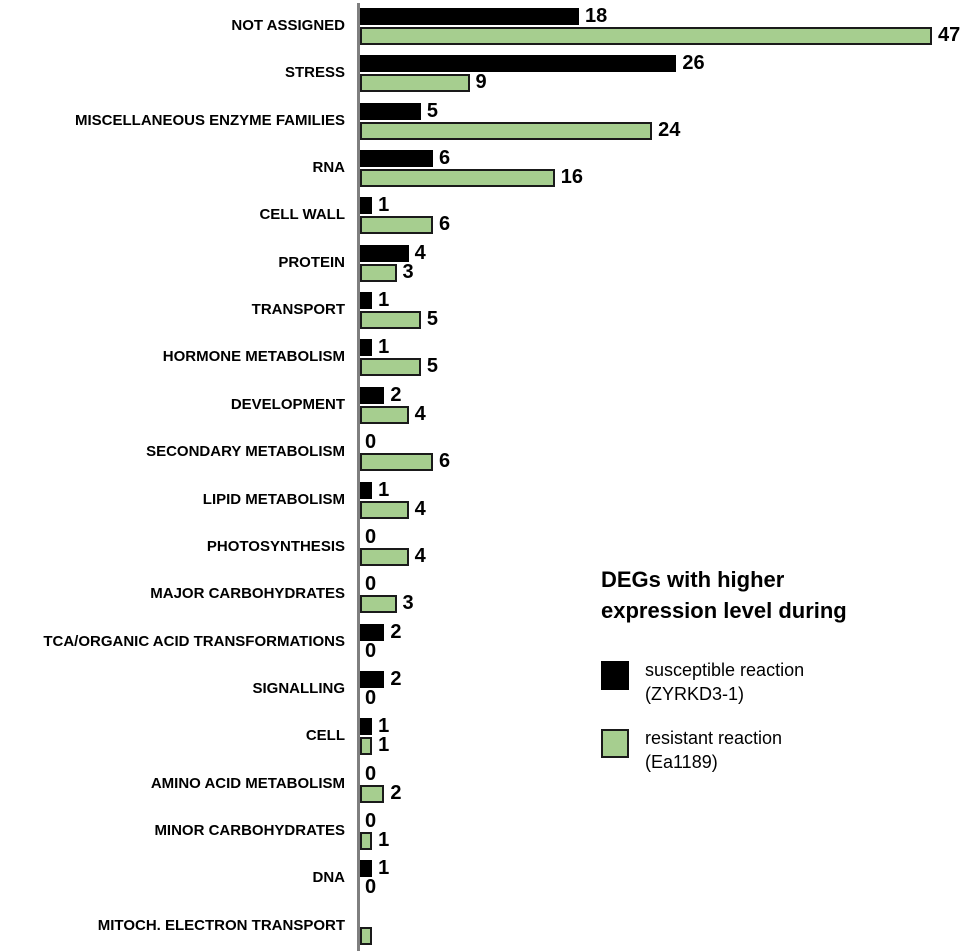 The height and width of the screenshot is (951, 962). I want to click on legend-swatch-susceptible, so click(615, 675).